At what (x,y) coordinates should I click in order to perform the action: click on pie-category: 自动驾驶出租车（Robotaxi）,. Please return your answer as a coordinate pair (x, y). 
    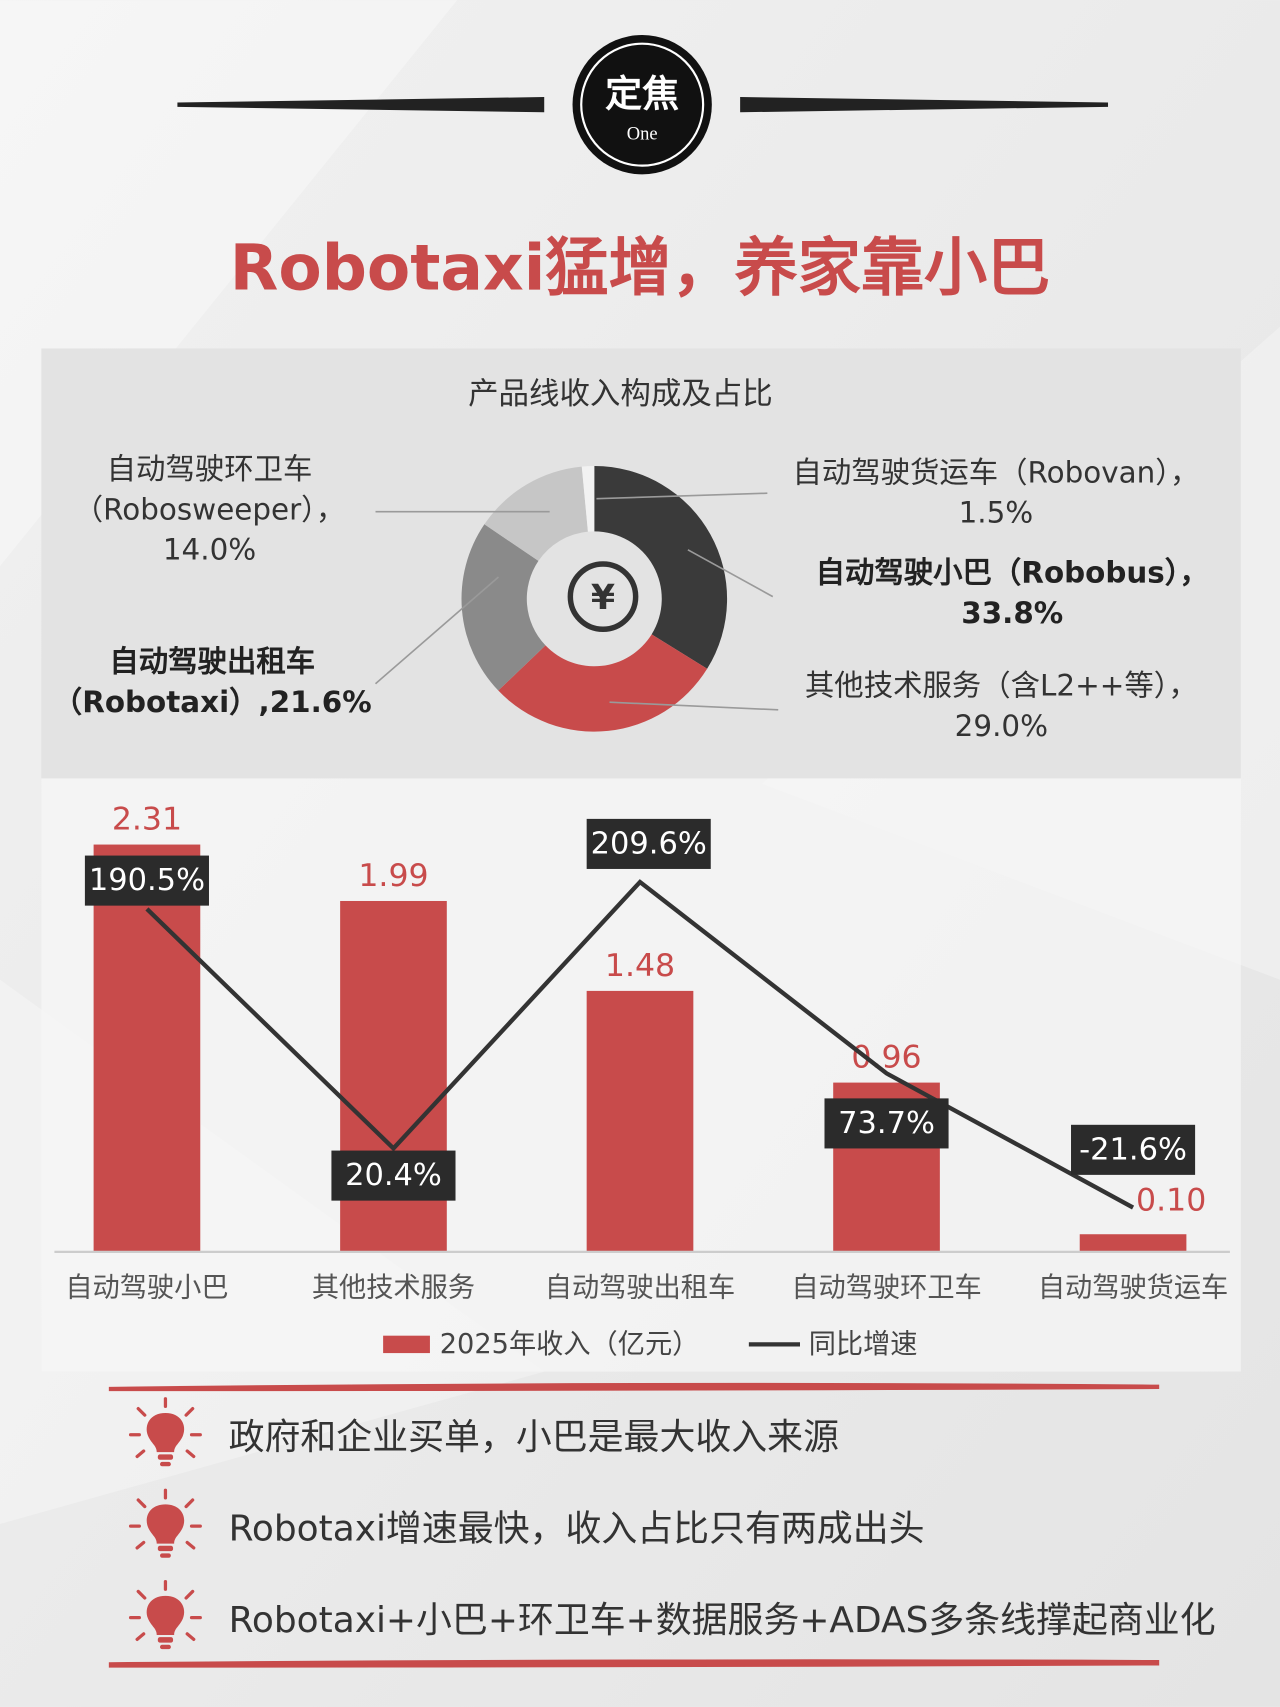
    Looking at the image, I should click on (184, 682).